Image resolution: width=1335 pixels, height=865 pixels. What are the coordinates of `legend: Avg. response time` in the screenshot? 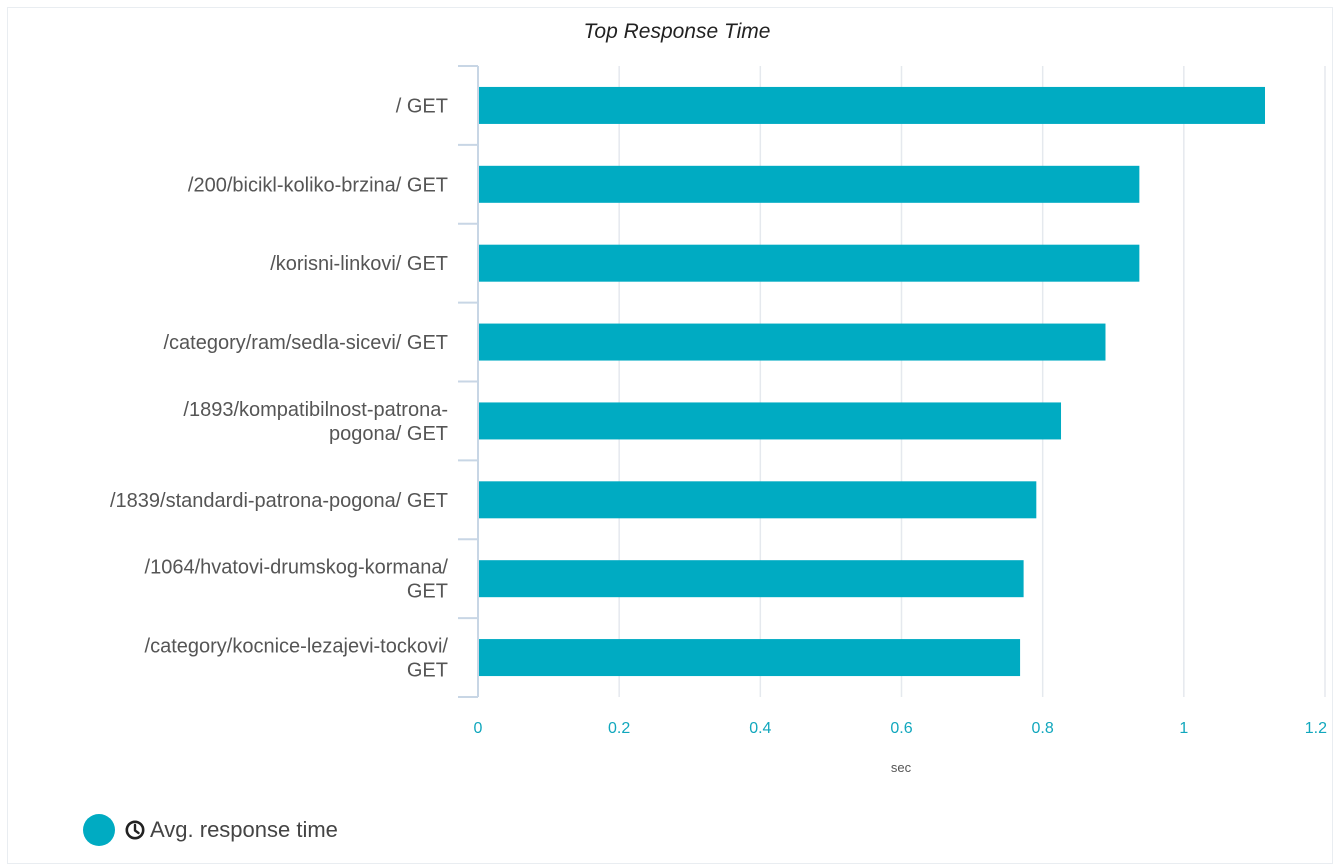 It's located at (210, 830).